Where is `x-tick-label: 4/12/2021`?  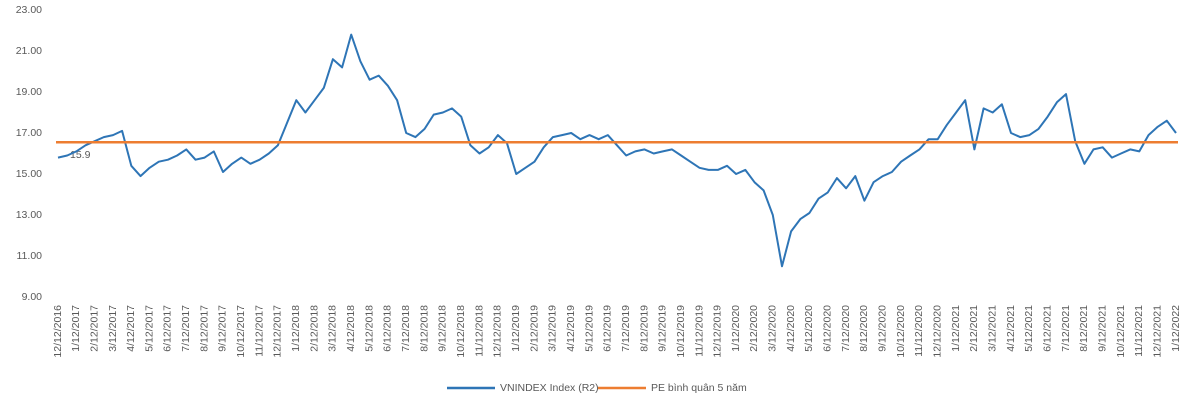 x-tick-label: 4/12/2021 is located at coordinates (1011, 328).